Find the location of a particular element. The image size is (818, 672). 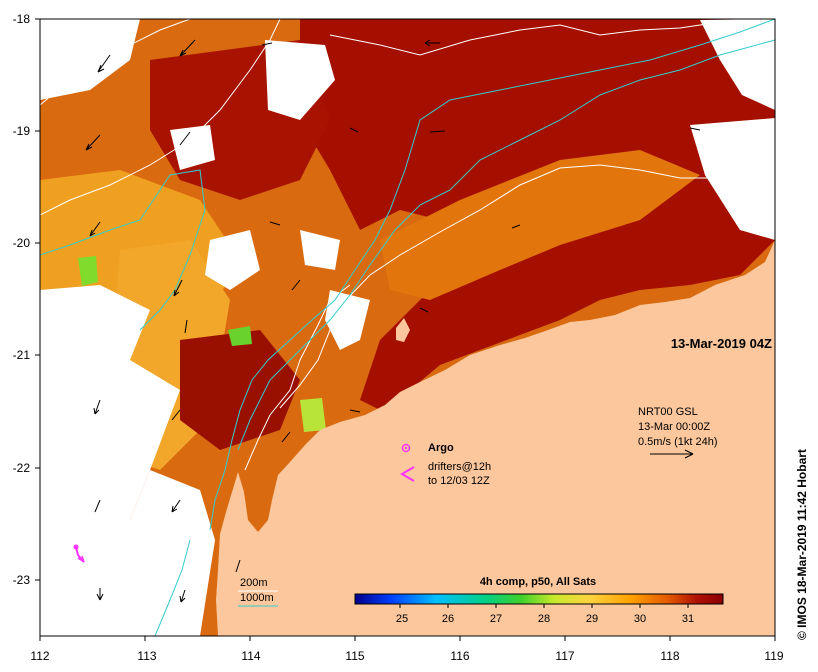

lon-tick-label: 115 is located at coordinates (354, 656).